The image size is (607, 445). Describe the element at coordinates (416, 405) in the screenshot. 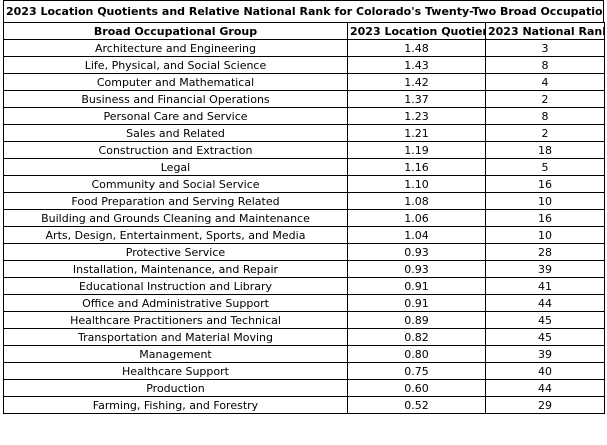

I see `cell-location-quotient: 0.52` at that location.